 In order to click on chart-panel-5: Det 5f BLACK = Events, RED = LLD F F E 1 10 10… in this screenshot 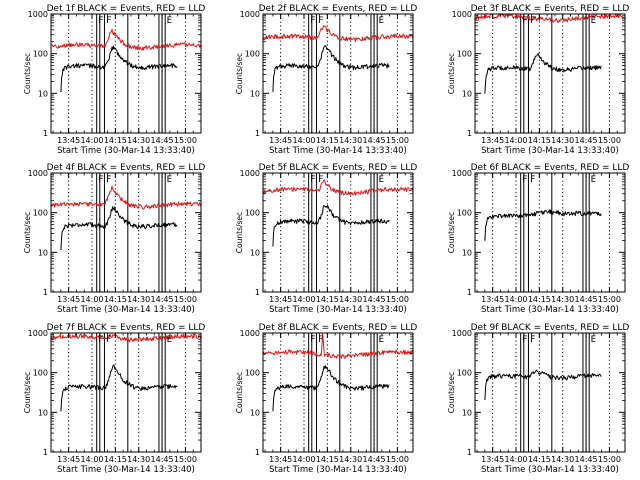, I will do `click(326, 239)`.